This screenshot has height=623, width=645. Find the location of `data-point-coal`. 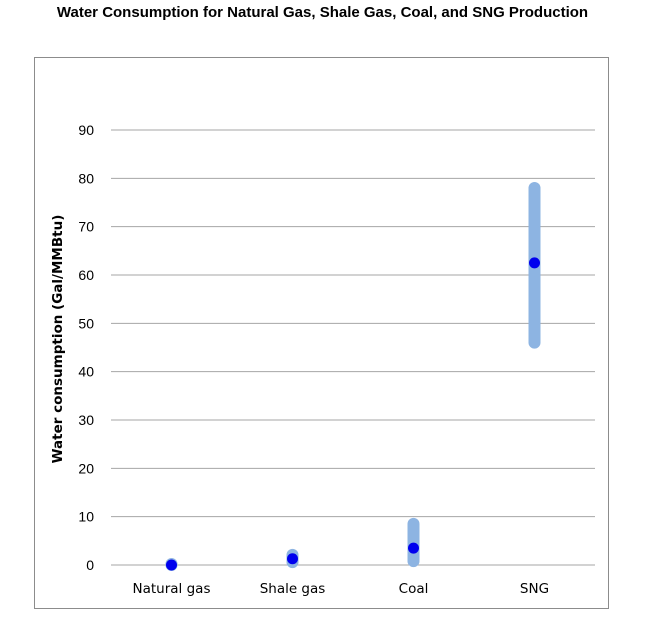

data-point-coal is located at coordinates (413, 548).